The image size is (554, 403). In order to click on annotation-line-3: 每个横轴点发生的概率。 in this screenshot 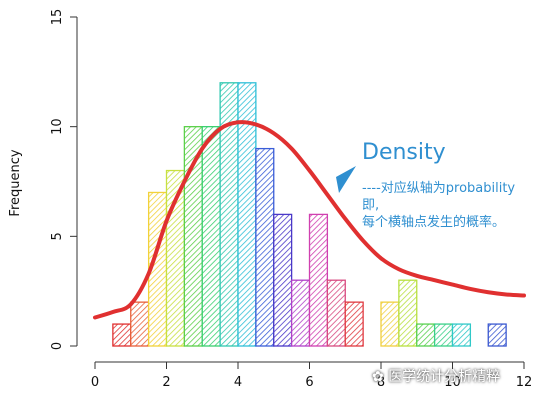, I will do `click(434, 222)`.